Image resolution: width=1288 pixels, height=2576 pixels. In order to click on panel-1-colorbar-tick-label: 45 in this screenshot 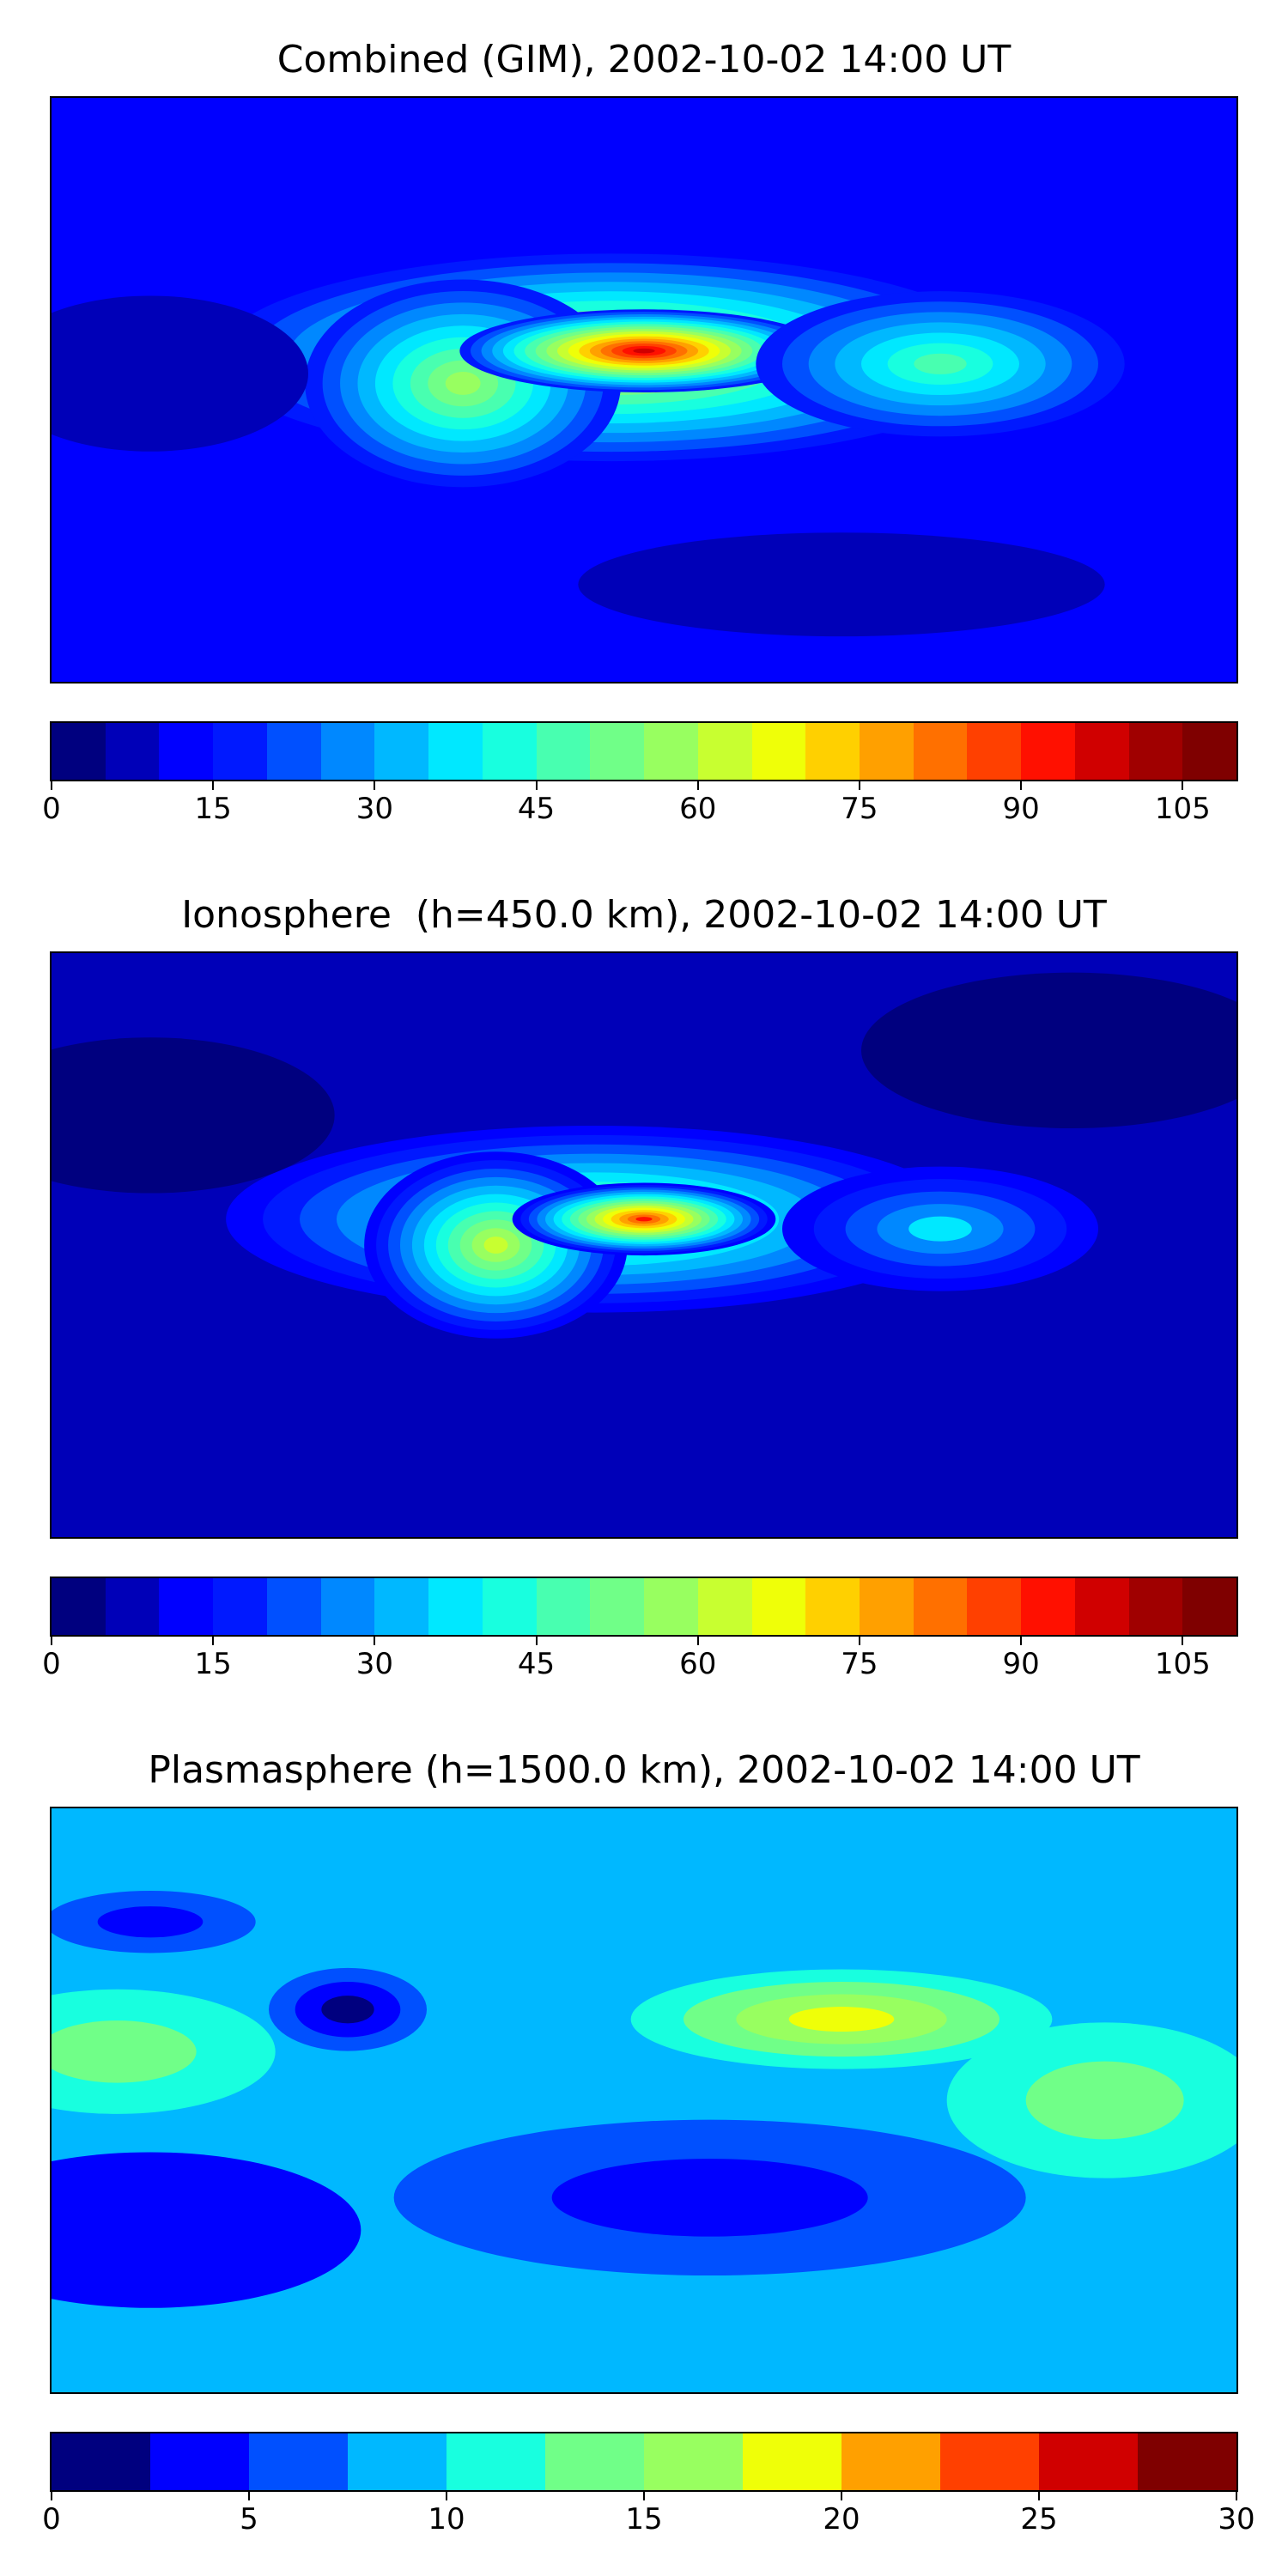, I will do `click(536, 809)`.